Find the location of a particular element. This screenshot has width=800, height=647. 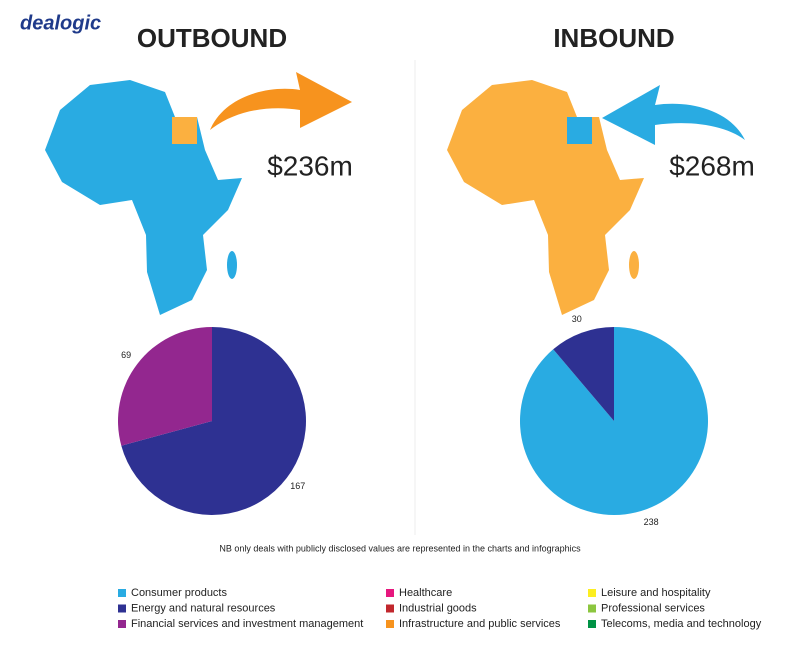

logo: dealogic is located at coordinates (60, 23).